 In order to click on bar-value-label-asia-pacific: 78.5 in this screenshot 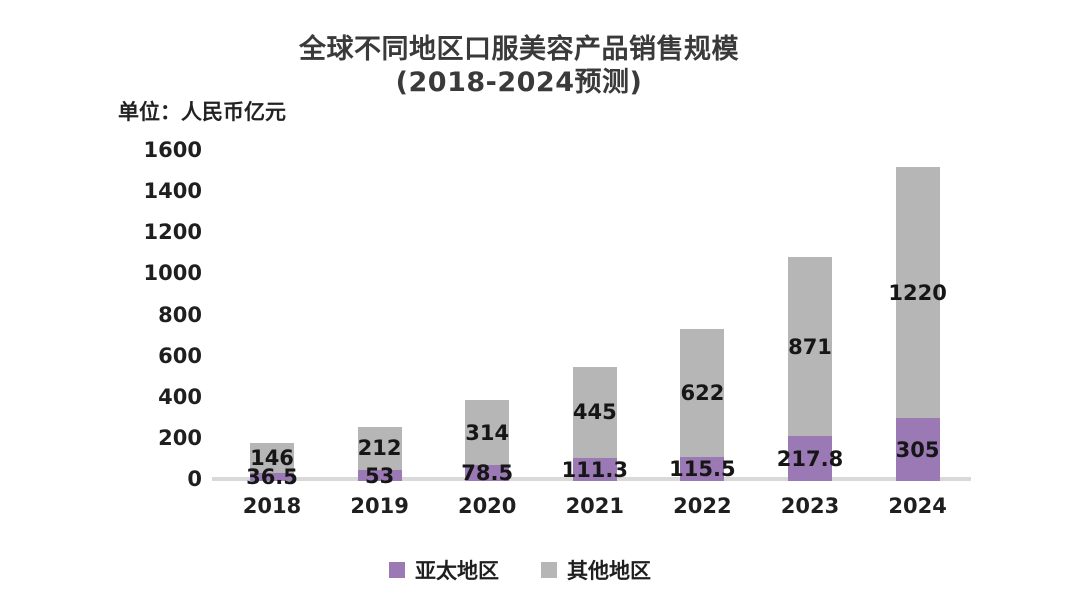, I will do `click(487, 472)`.